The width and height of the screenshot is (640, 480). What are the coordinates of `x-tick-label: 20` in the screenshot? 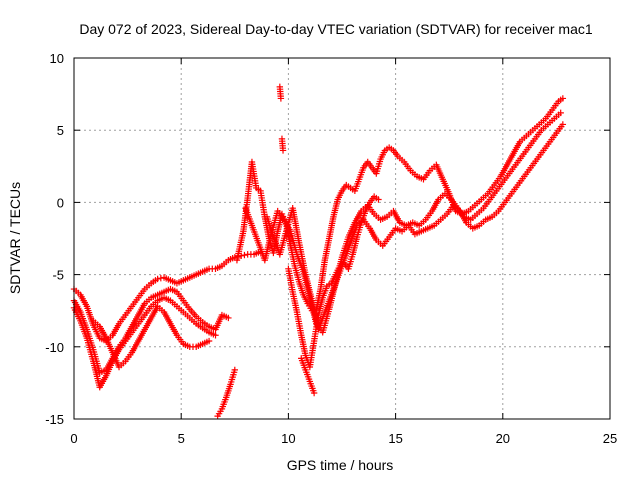 It's located at (503, 438).